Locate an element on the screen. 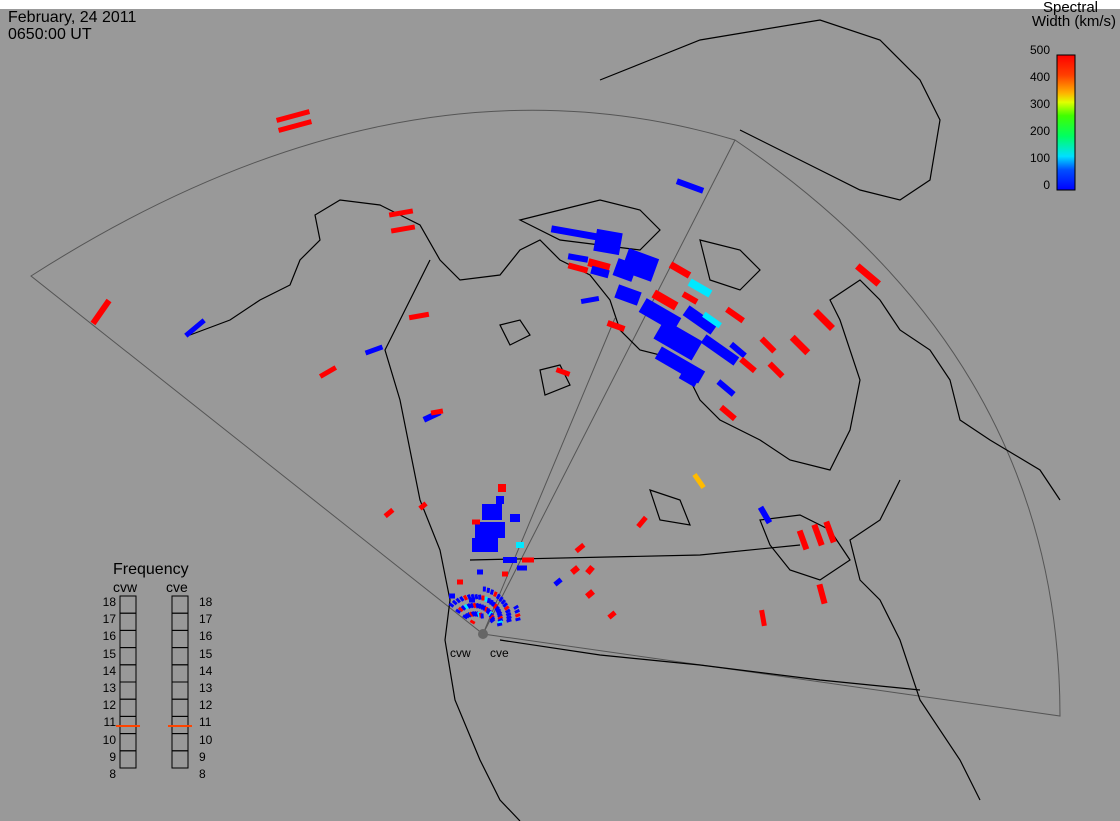  frequency-tick-left: 9 is located at coordinates (112, 756).